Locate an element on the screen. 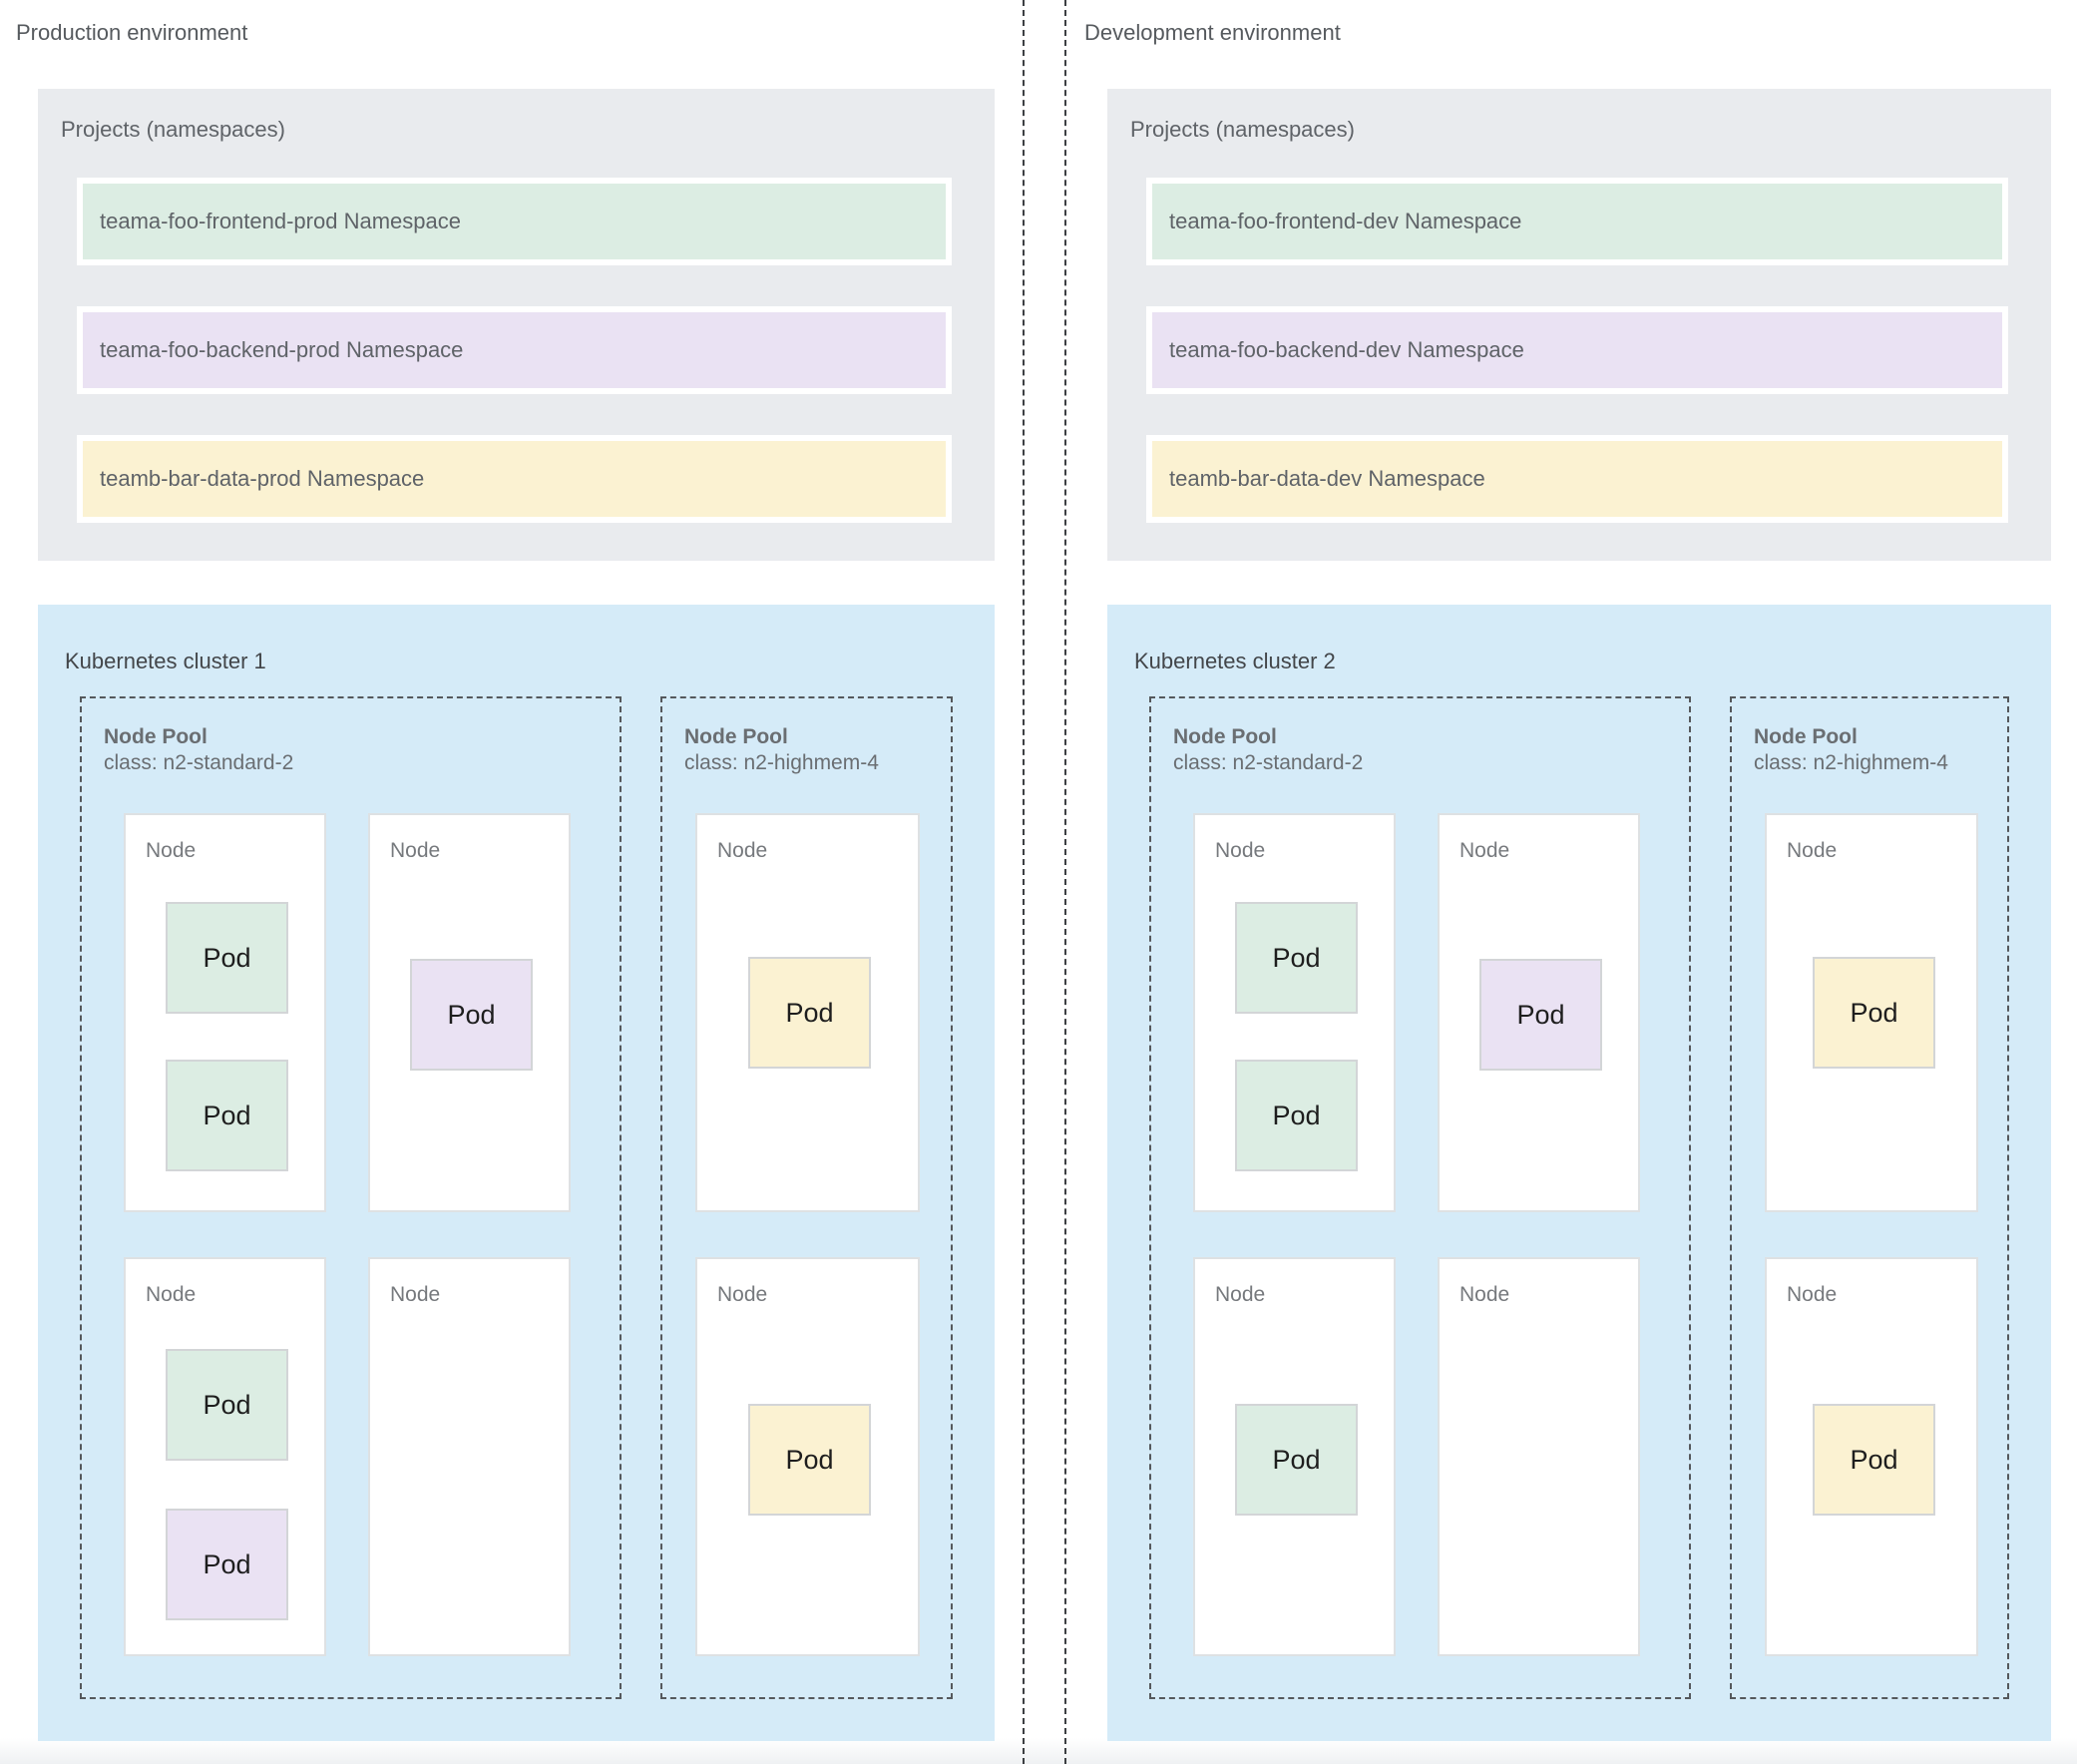 The height and width of the screenshot is (1764, 2077). namespace-backend-prod: teama-foo-backend-prod Namespace is located at coordinates (515, 350).